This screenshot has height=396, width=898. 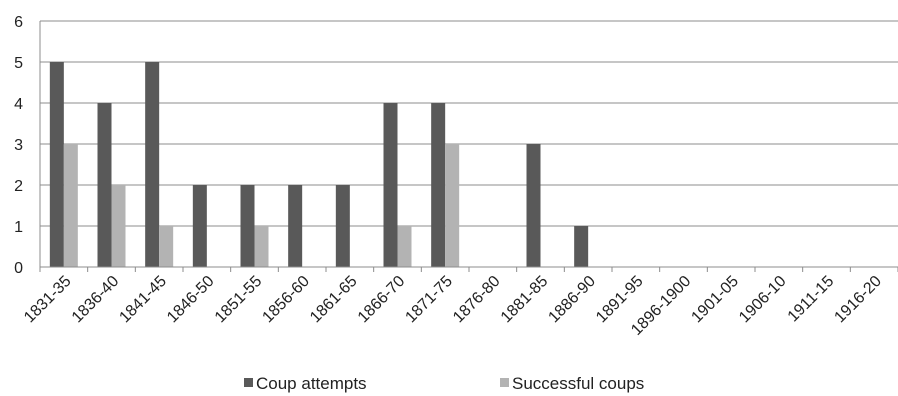 What do you see at coordinates (429, 300) in the screenshot?
I see `x-tick-label: 1871-75` at bounding box center [429, 300].